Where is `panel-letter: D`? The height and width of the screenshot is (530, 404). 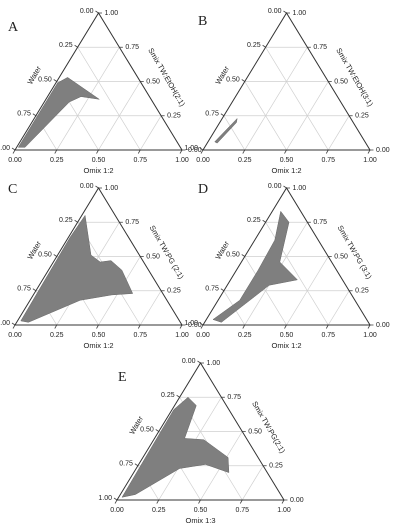
panel-letter: D is located at coordinates (203, 189).